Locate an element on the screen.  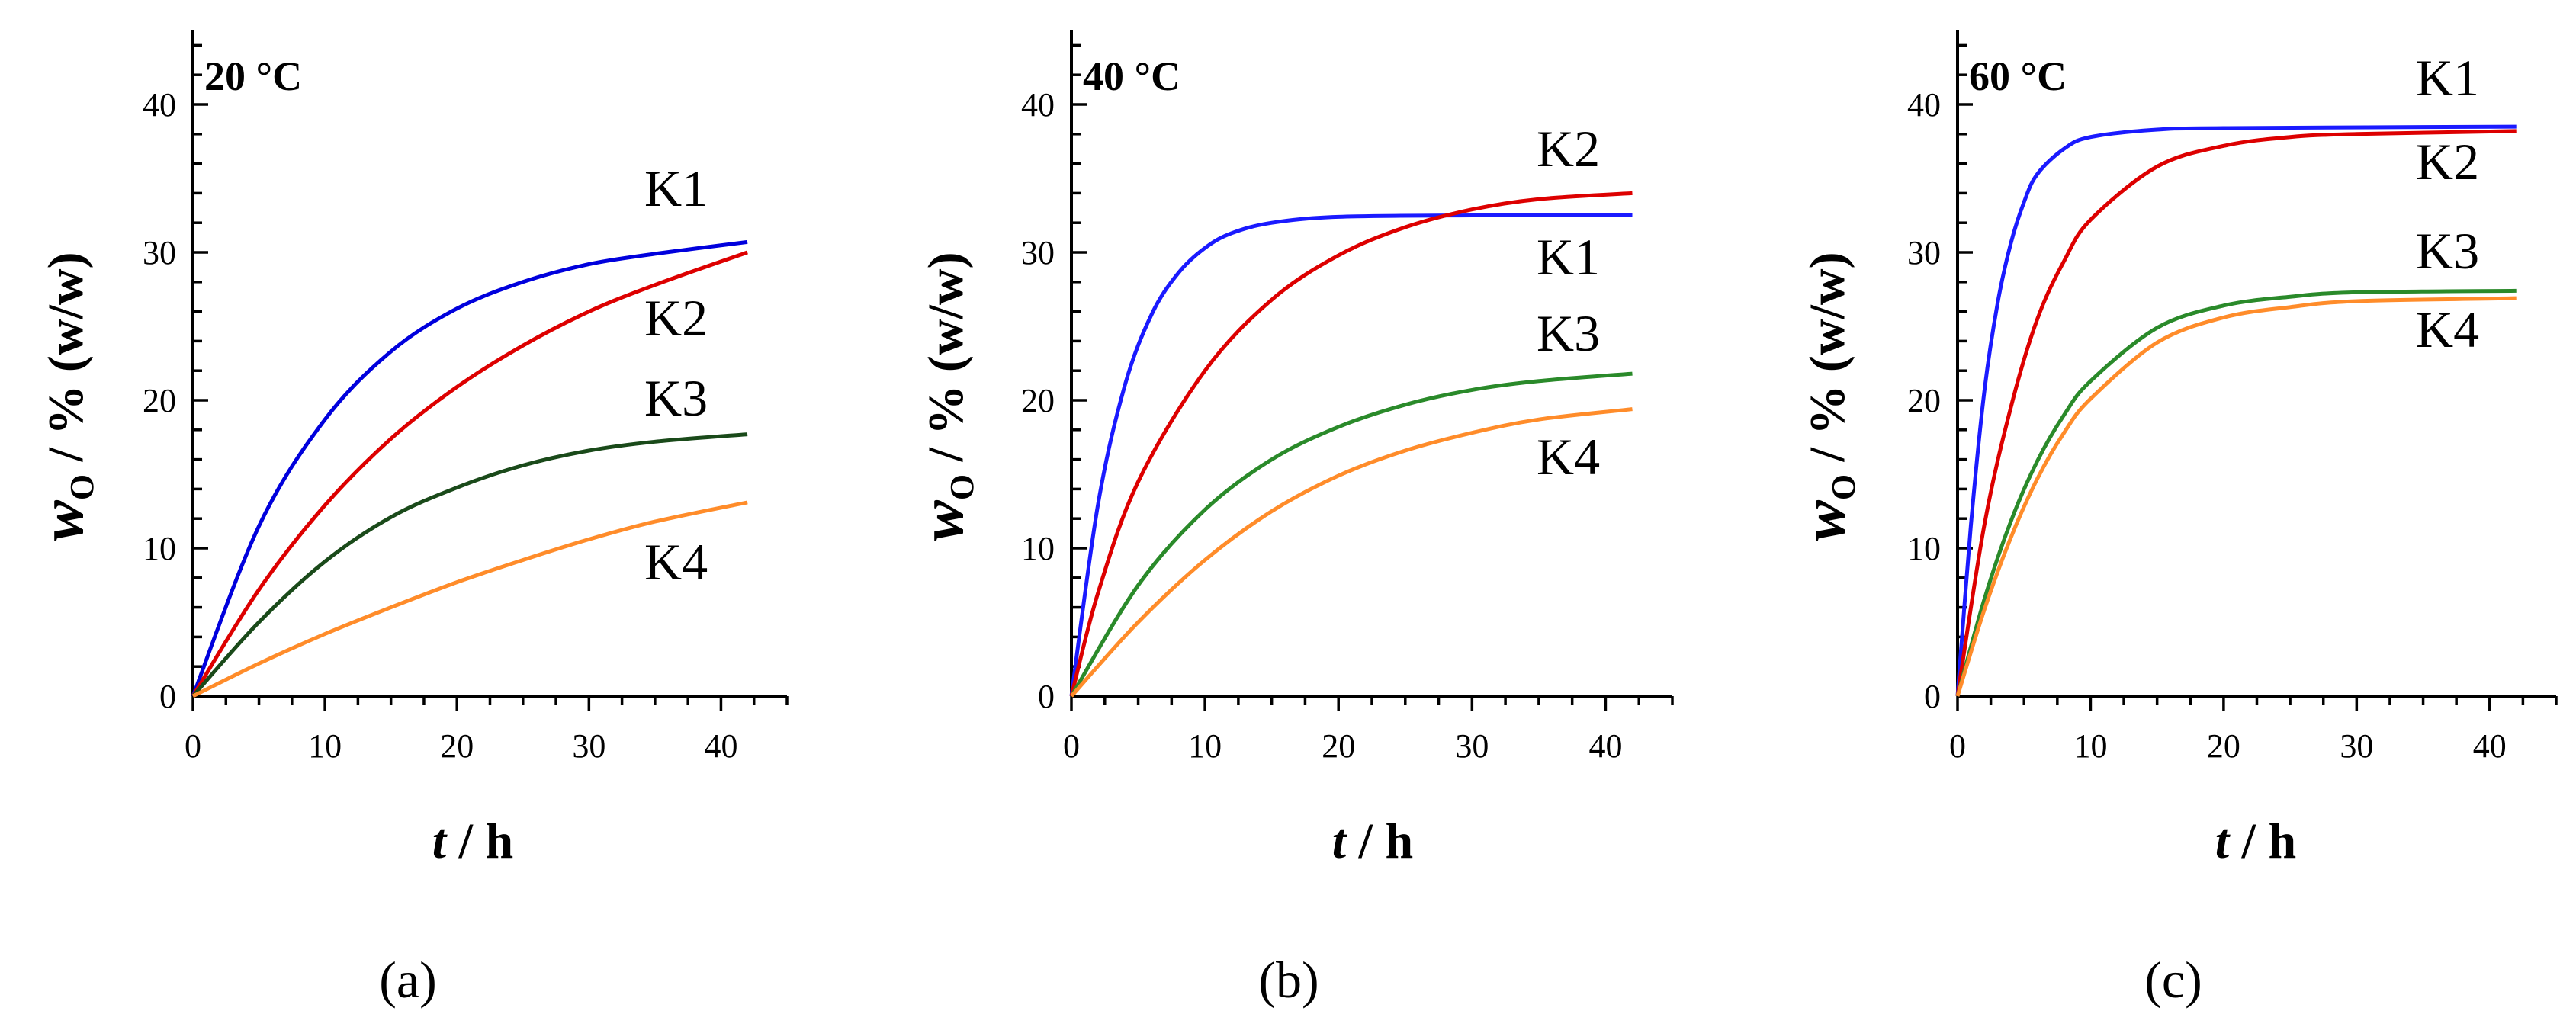
panel-caption: (b) is located at coordinates (1288, 980).